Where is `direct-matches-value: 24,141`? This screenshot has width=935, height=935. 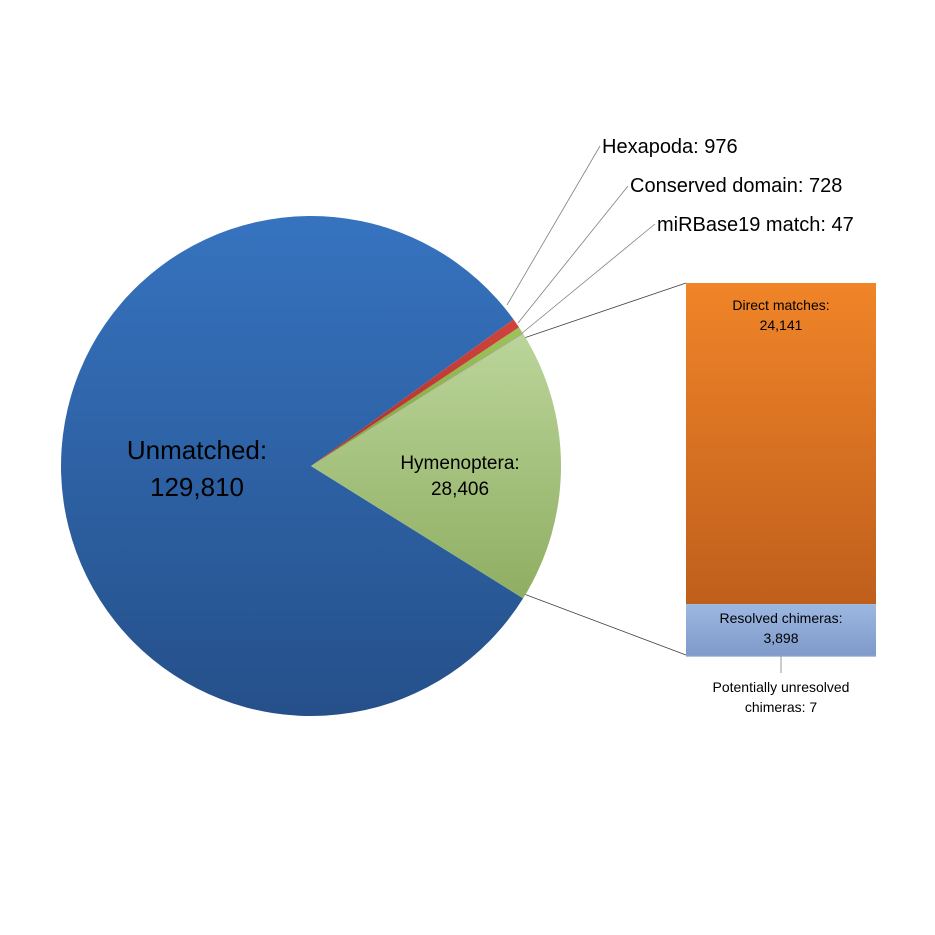 direct-matches-value: 24,141 is located at coordinates (781, 325).